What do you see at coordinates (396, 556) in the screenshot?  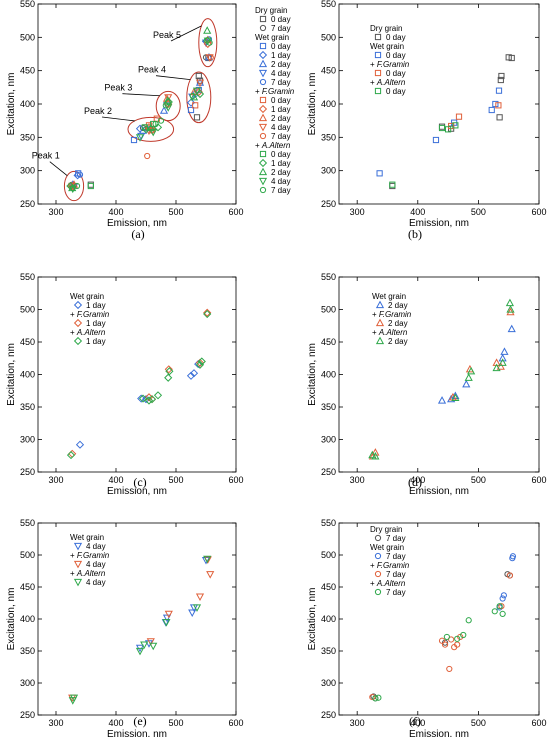 I see `legend-label: 7 day` at bounding box center [396, 556].